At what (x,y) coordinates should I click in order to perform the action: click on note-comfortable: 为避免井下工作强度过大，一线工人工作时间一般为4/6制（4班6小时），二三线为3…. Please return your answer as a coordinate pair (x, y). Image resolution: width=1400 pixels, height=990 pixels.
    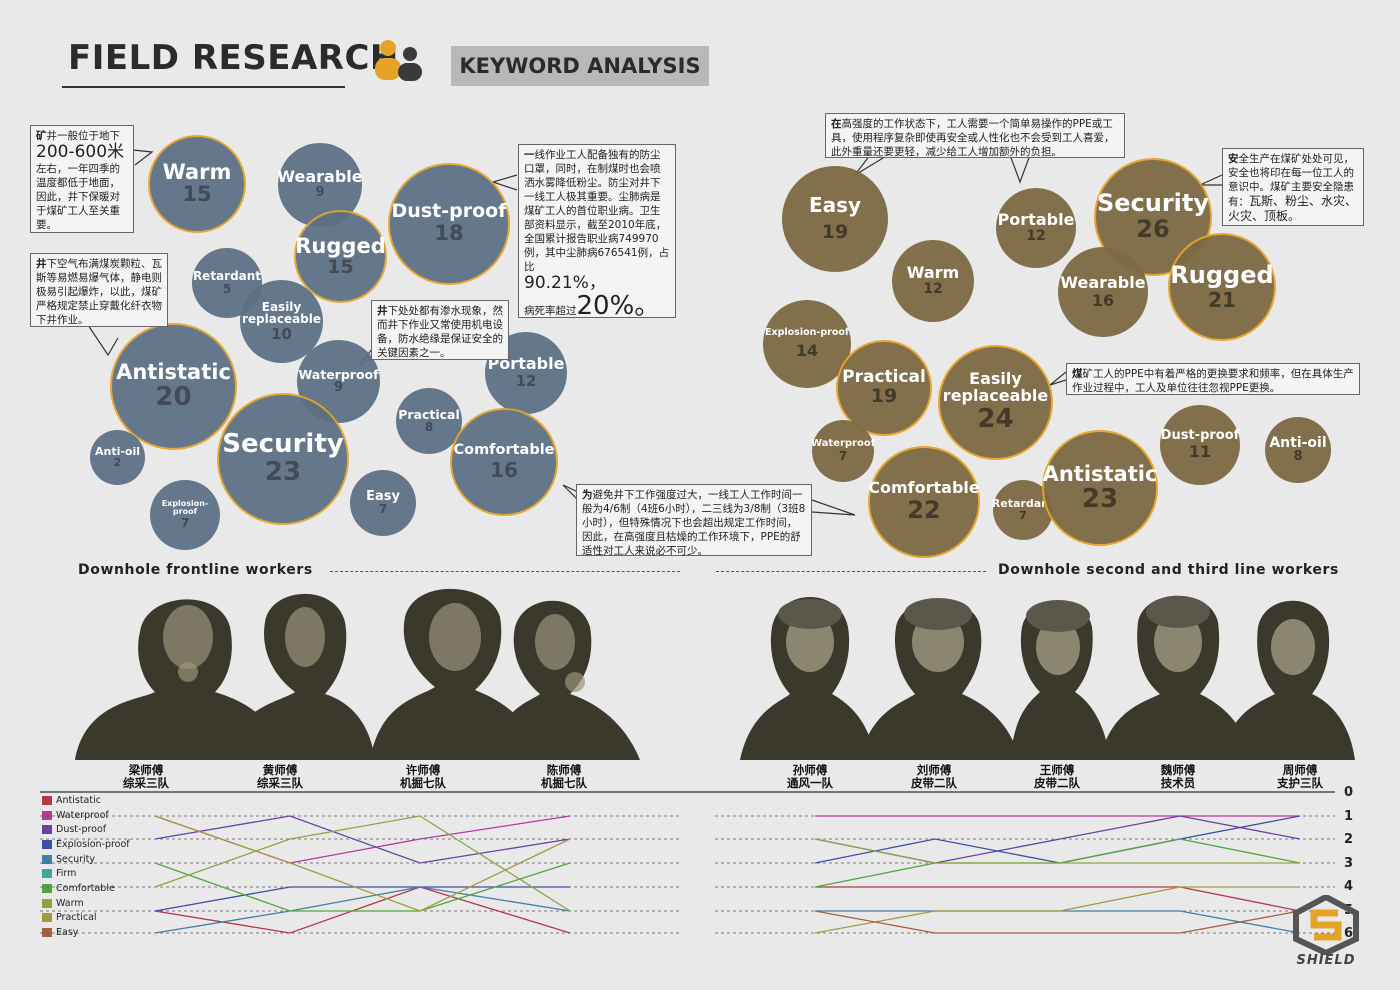
    Looking at the image, I should click on (694, 520).